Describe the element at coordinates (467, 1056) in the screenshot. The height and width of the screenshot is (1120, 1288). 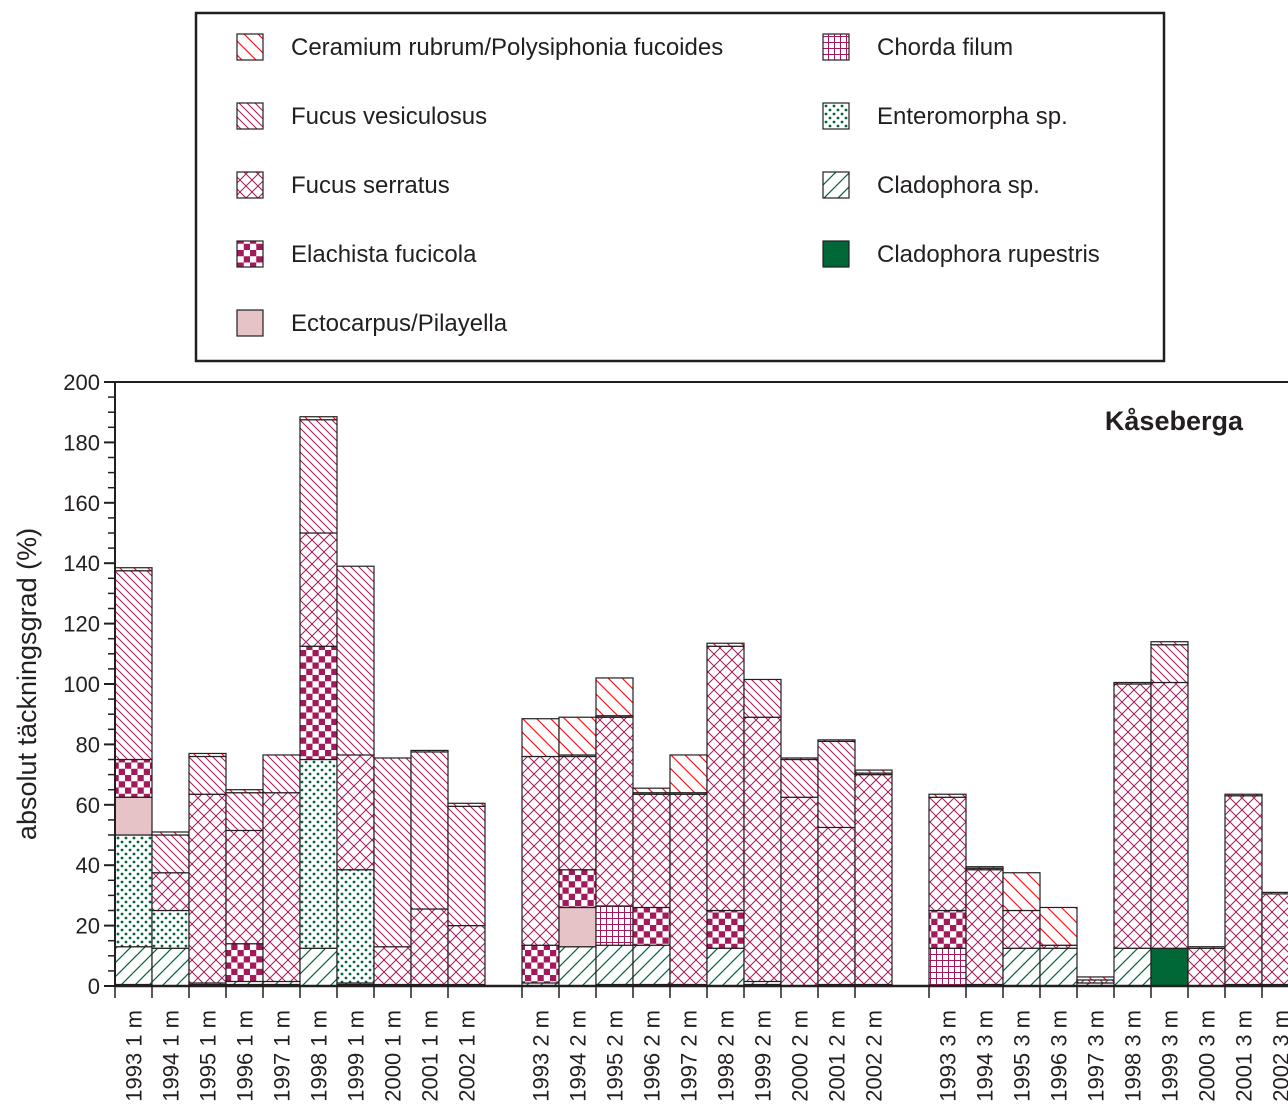
I see `x-tick-label: 2002 1 m` at that location.